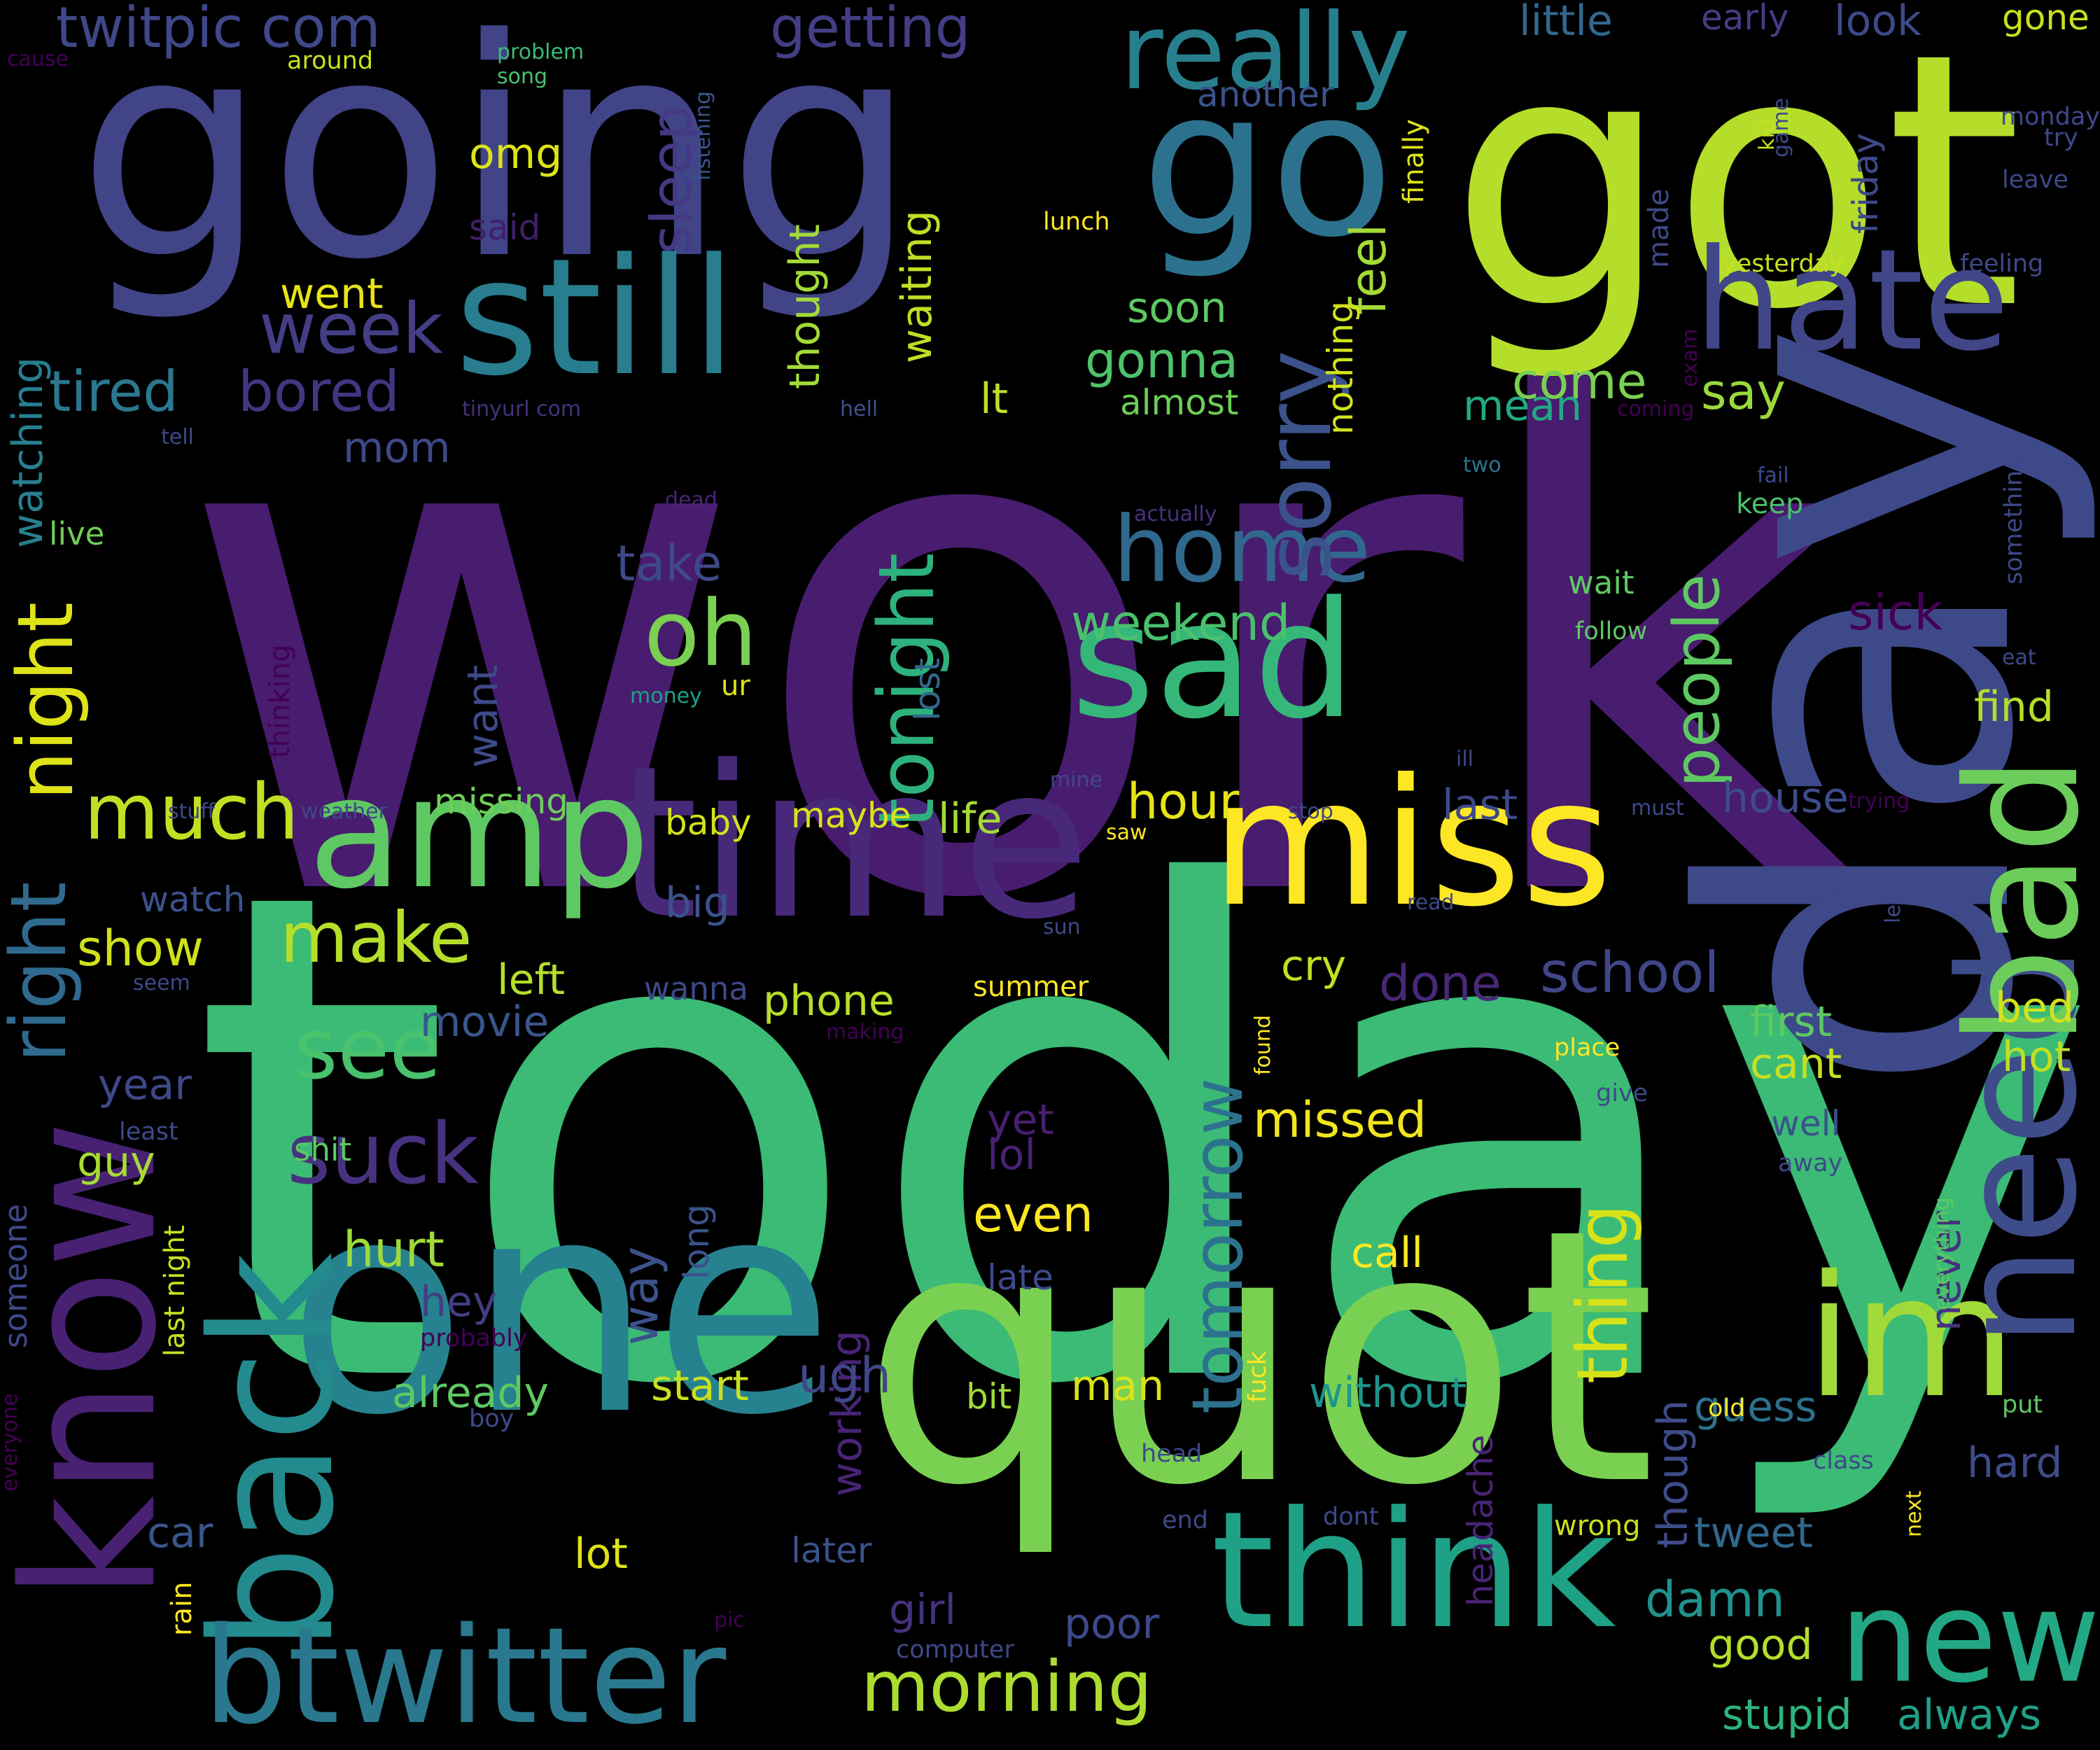 Image resolution: width=2100 pixels, height=1750 pixels. Describe the element at coordinates (916, 286) in the screenshot. I see `word-waiting: waiting` at that location.